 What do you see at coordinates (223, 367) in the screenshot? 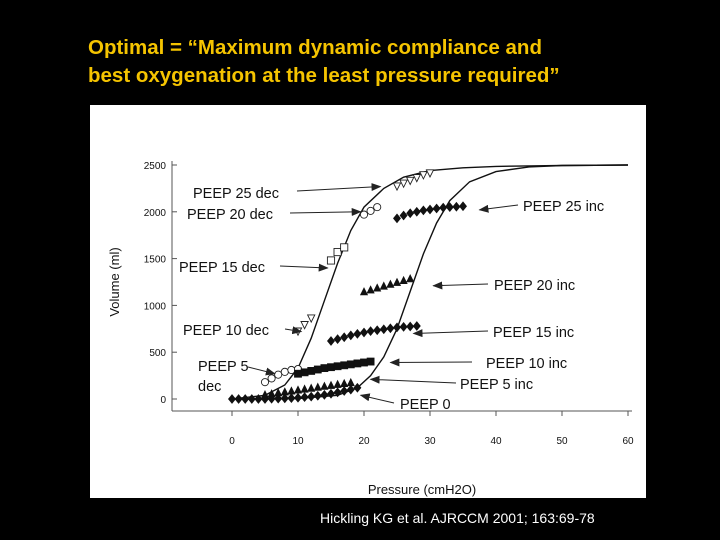
I see `annotation-label-peep-5-dec: PEEP 5` at bounding box center [223, 367].